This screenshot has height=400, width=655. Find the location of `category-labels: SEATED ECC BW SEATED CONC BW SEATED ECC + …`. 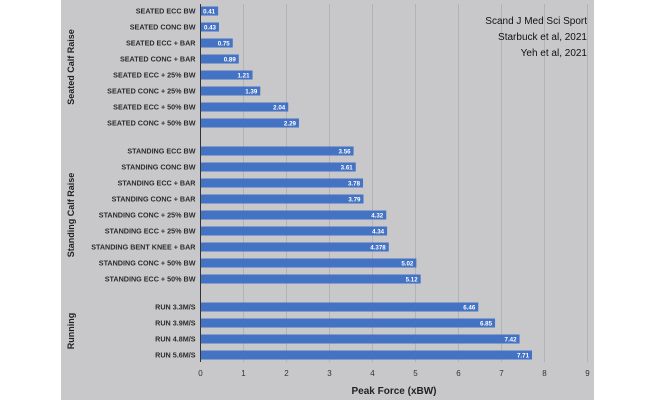

category-labels: SEATED ECC BW SEATED CONC BW SEATED ECC + … is located at coordinates (143, 183).